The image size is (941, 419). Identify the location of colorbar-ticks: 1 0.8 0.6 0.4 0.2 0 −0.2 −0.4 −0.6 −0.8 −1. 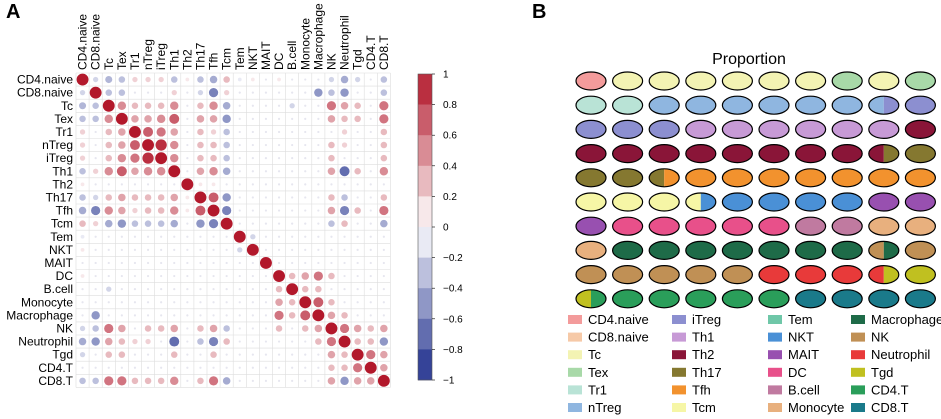
(447, 228).